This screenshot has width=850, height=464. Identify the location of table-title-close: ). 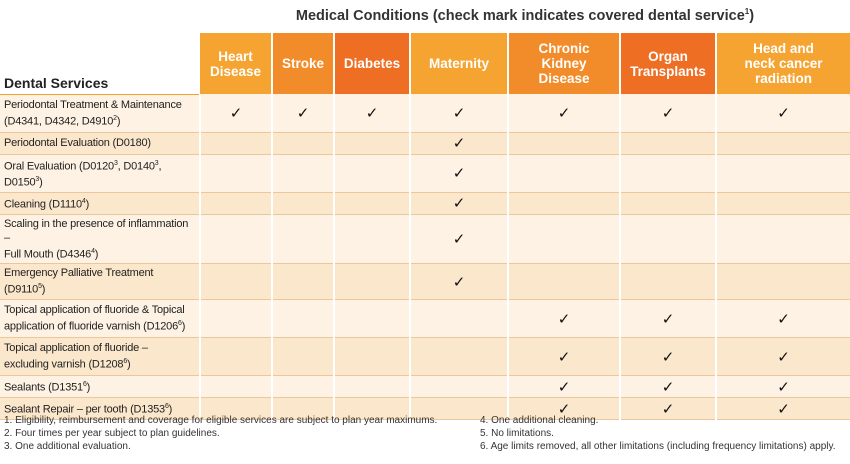
(752, 15).